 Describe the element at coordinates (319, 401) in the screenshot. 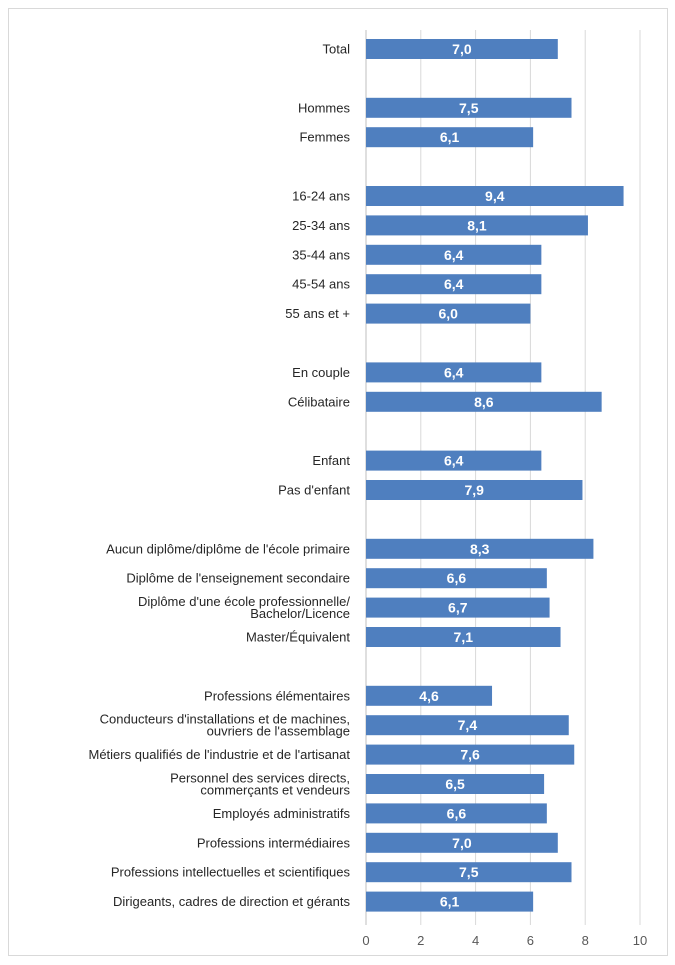

I see `category-label: Célibataire` at that location.